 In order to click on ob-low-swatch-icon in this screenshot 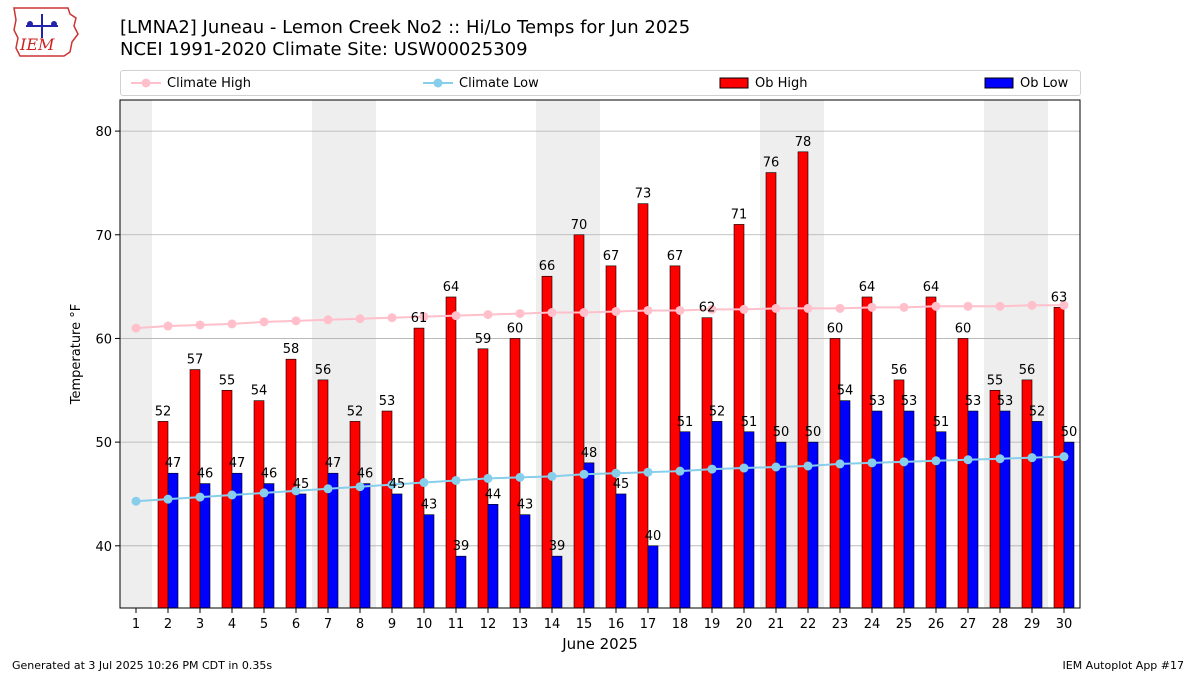, I will do `click(999, 83)`.